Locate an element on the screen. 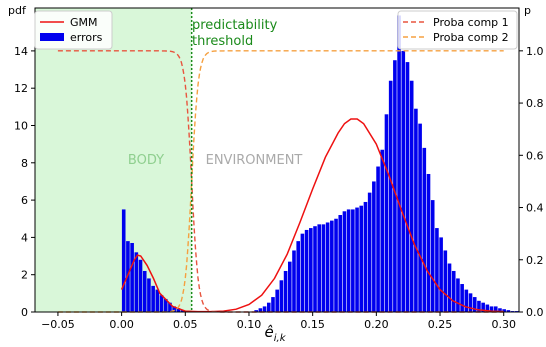  y-right-tick-label: 0.2 is located at coordinates (535, 260).